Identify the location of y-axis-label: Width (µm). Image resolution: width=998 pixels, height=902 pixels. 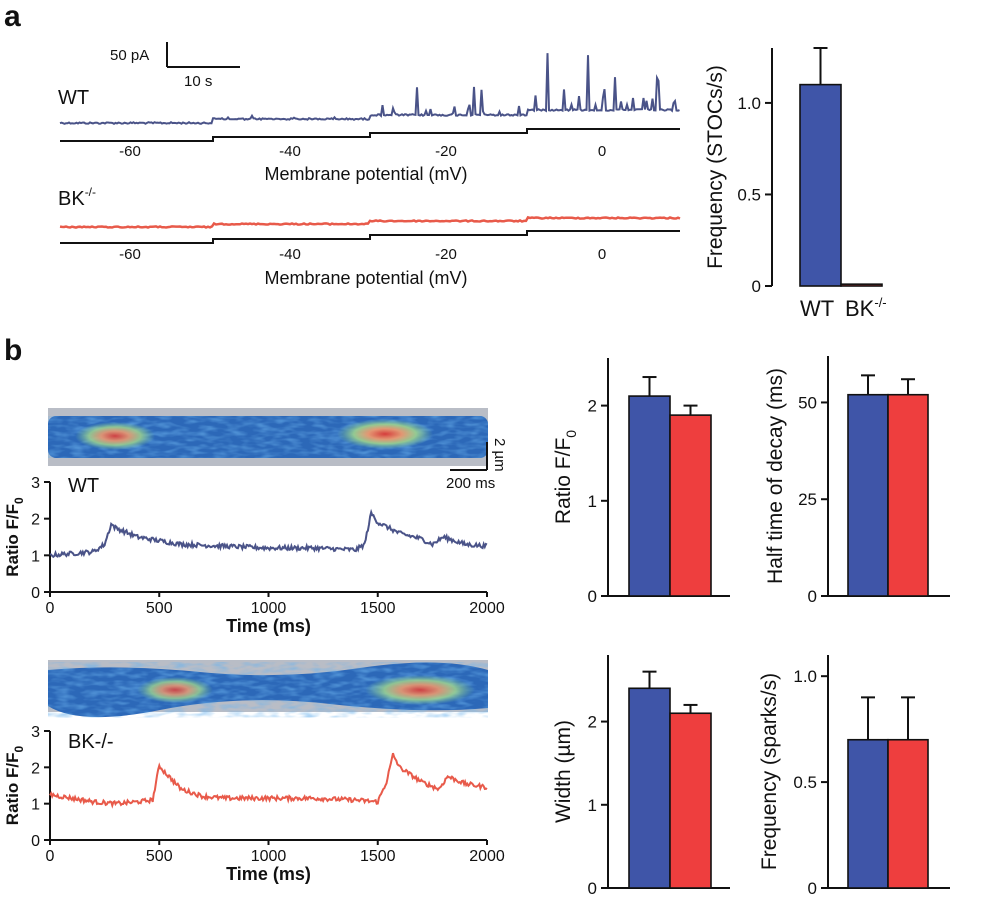
(563, 771).